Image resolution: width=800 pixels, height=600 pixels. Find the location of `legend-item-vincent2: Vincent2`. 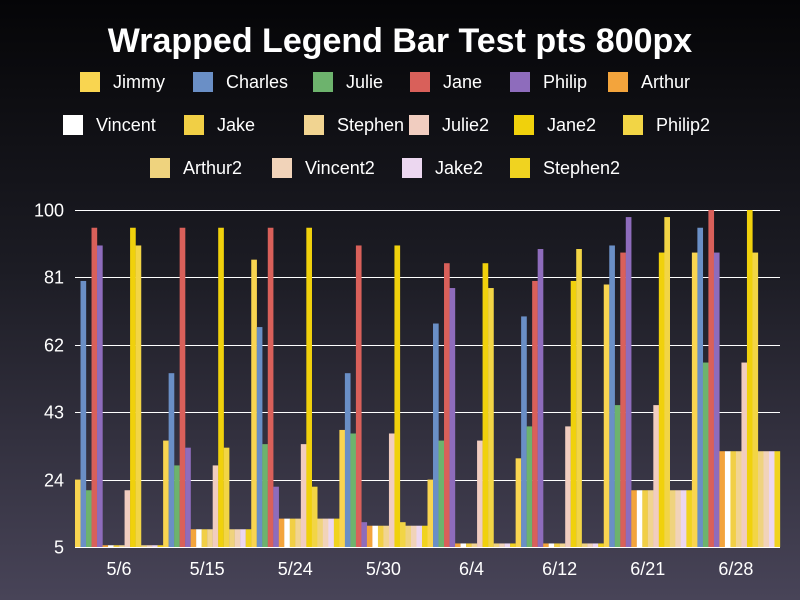

legend-item-vincent2: Vincent2 is located at coordinates (323, 168).